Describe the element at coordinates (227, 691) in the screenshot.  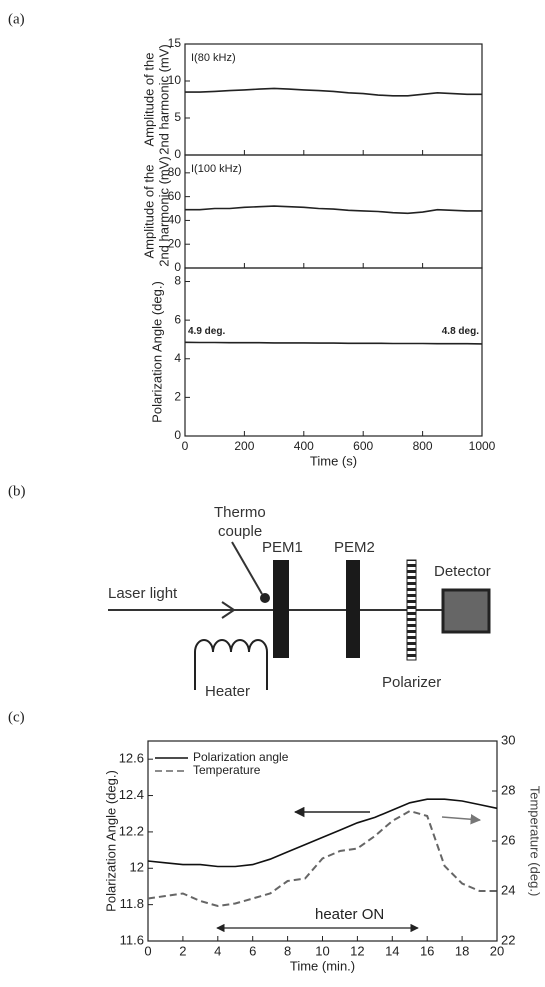
I see `heater-label: Heater` at that location.